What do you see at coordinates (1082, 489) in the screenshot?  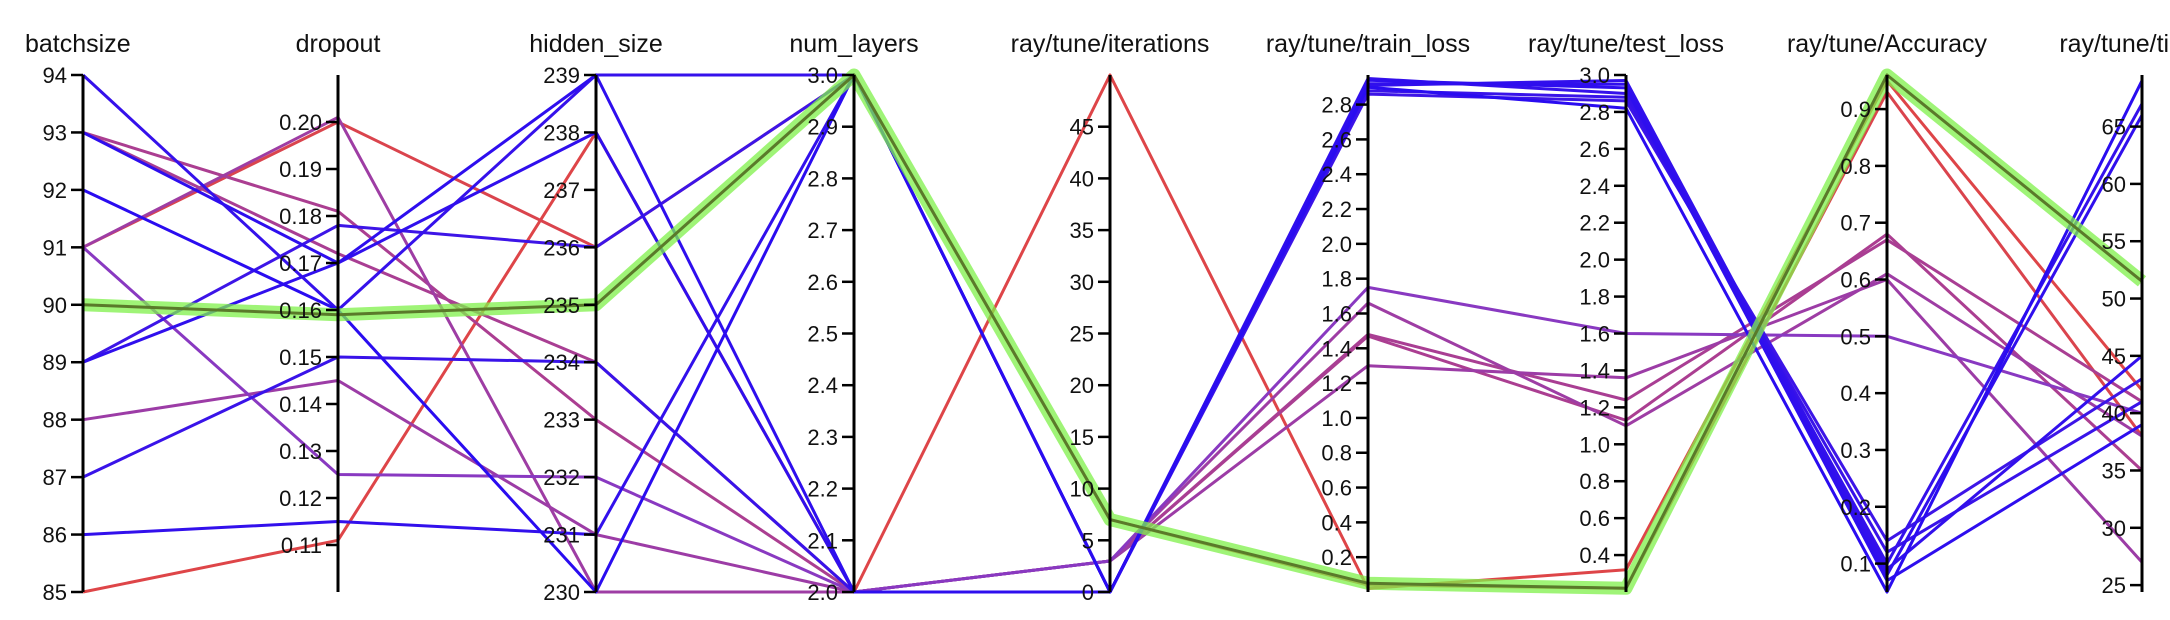 I see `tick-label: 10` at bounding box center [1082, 489].